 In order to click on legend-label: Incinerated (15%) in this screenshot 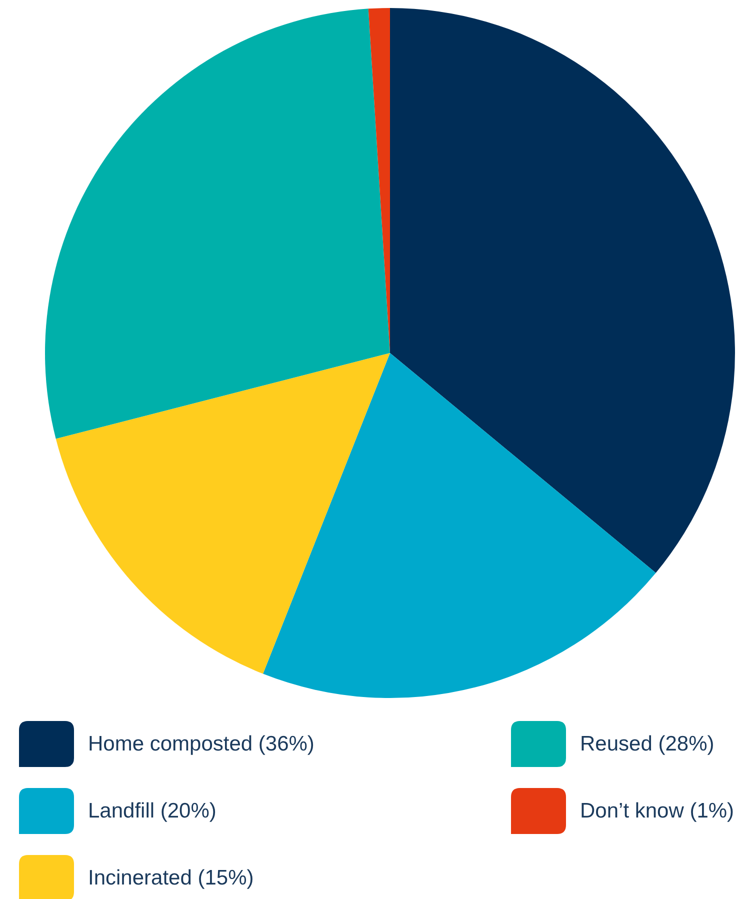, I will do `click(171, 878)`.